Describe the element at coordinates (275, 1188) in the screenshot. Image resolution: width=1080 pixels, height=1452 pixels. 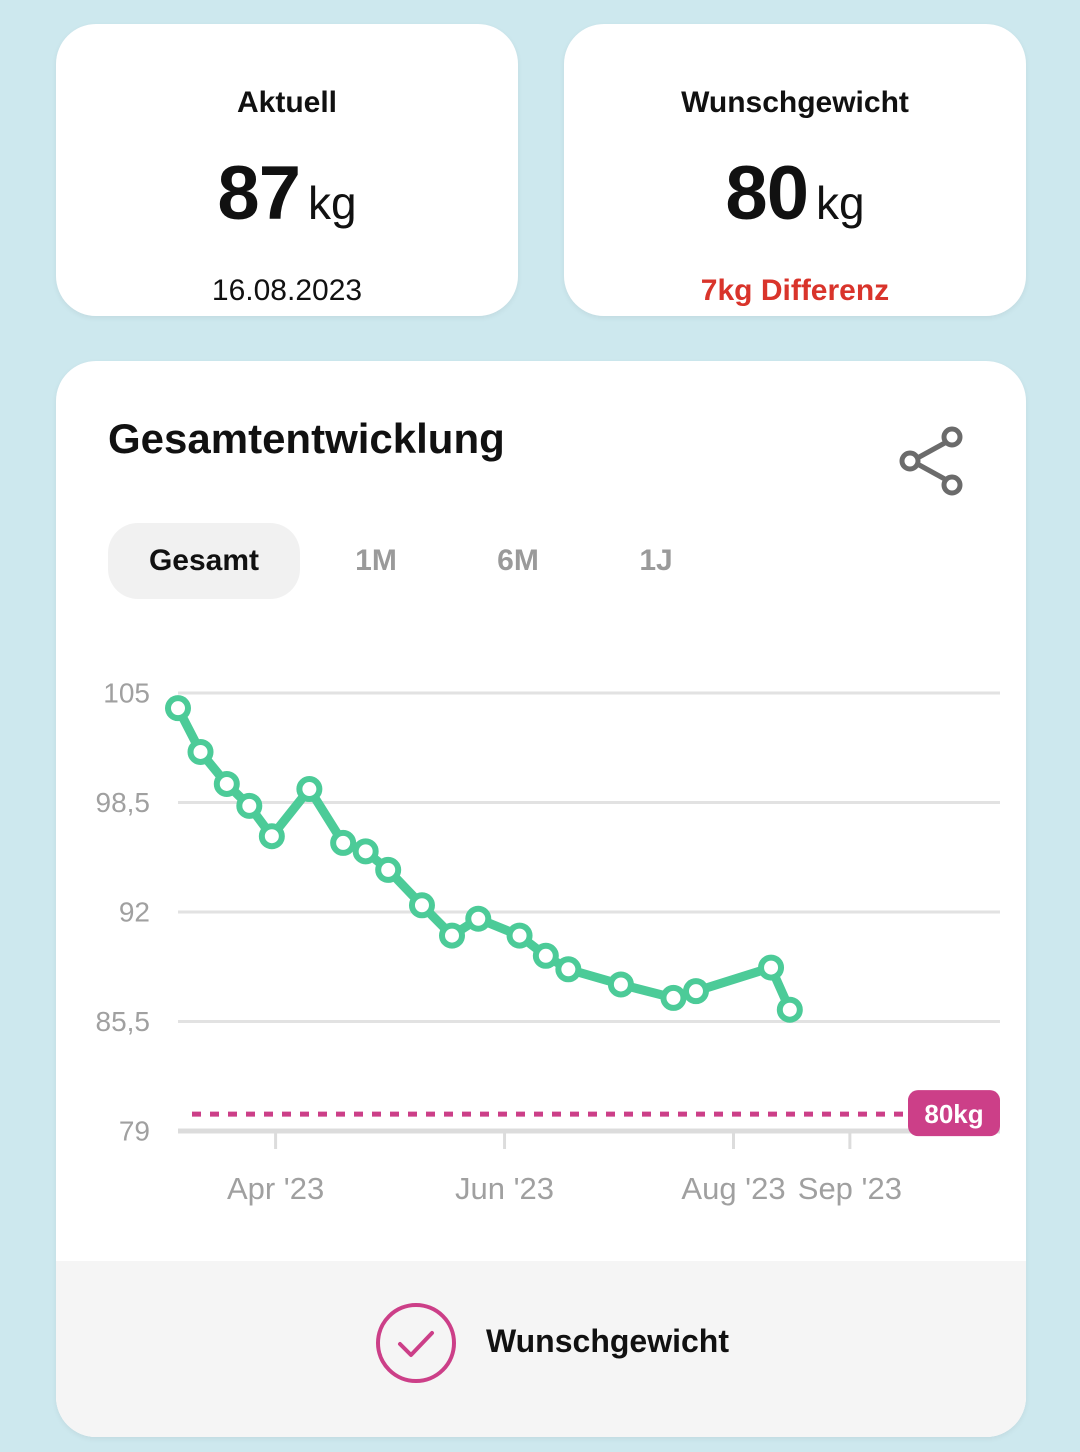
I see `x-tick-label: Apr '23` at that location.